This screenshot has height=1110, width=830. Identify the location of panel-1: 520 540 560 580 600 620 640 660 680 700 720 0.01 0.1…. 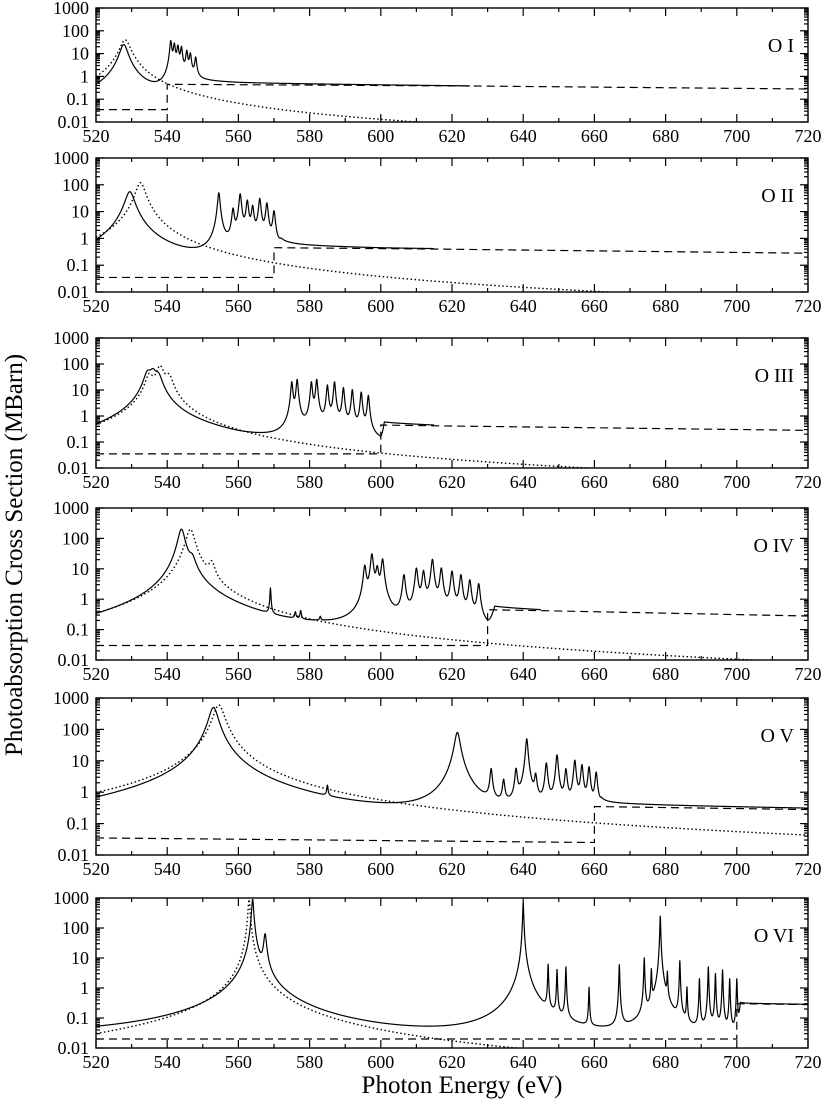
(437, 73).